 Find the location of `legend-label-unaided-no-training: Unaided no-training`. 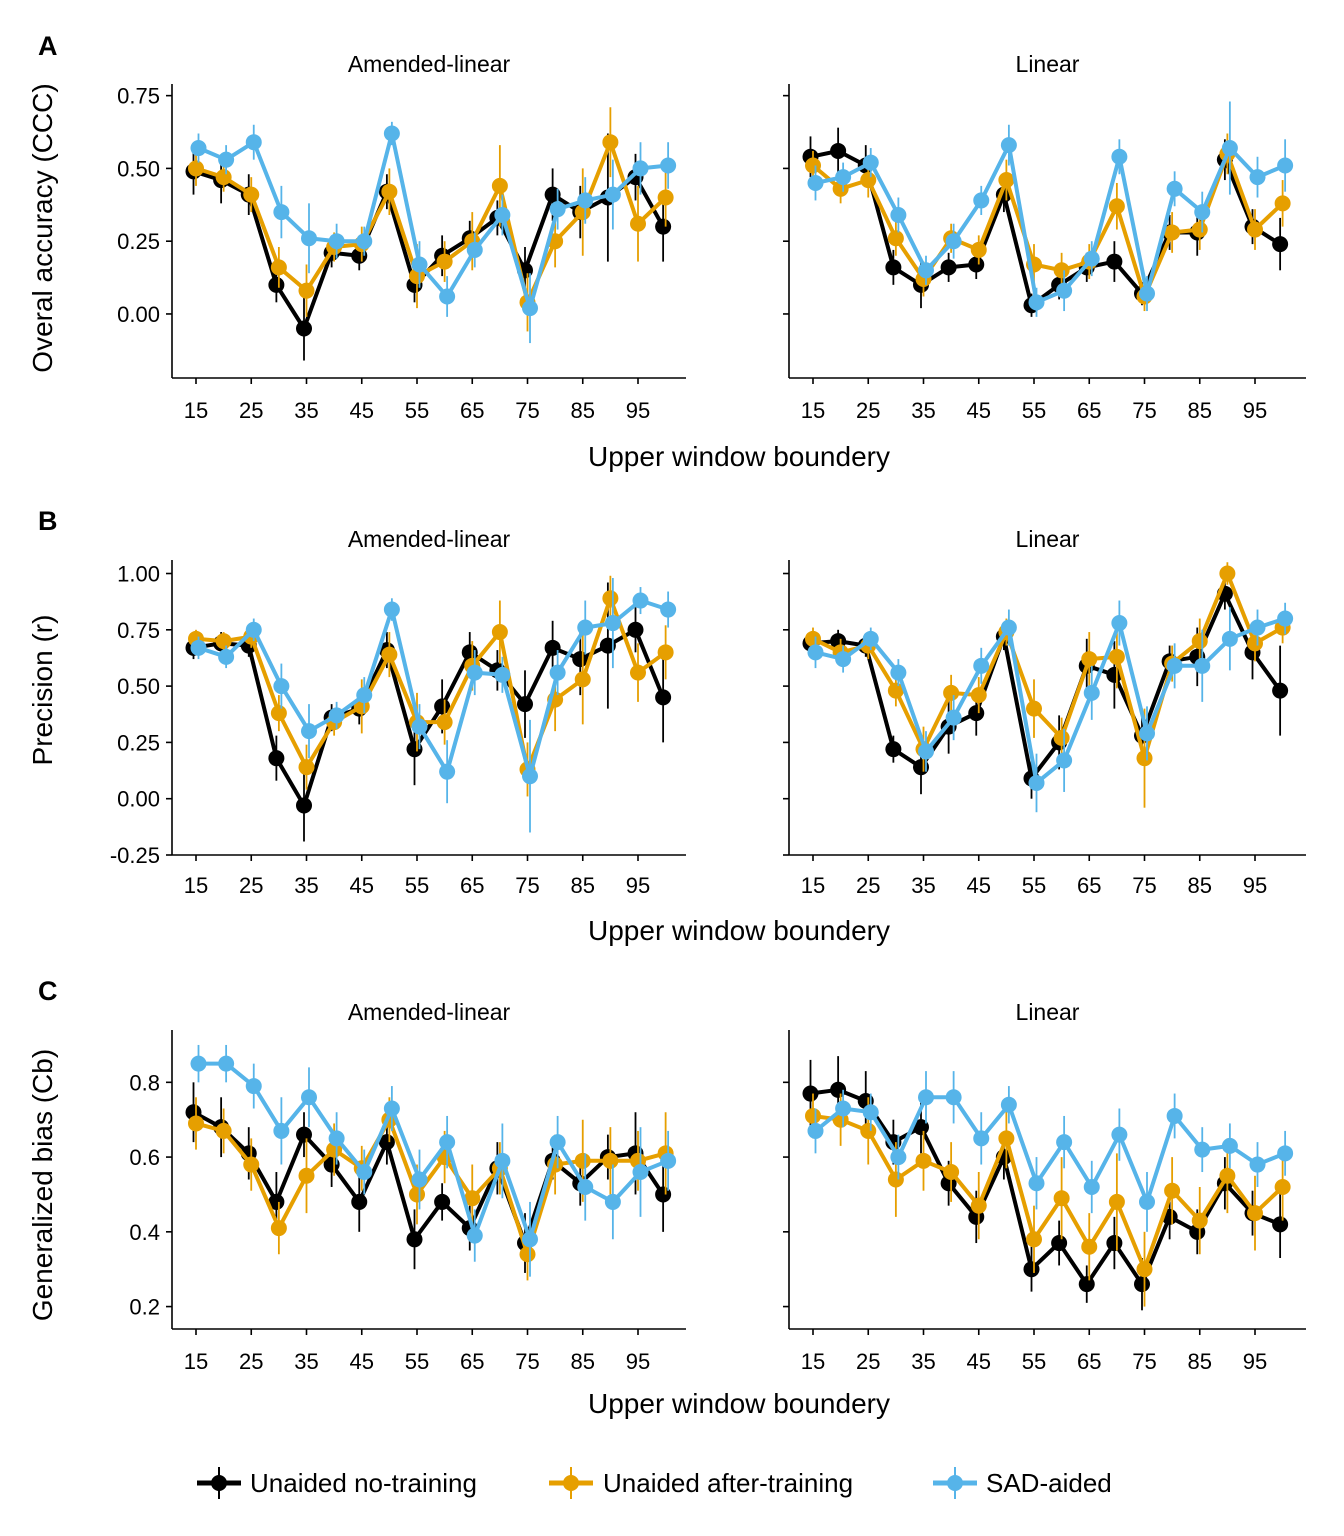

legend-label-unaided-no-training: Unaided no-training is located at coordinates (363, 1483).